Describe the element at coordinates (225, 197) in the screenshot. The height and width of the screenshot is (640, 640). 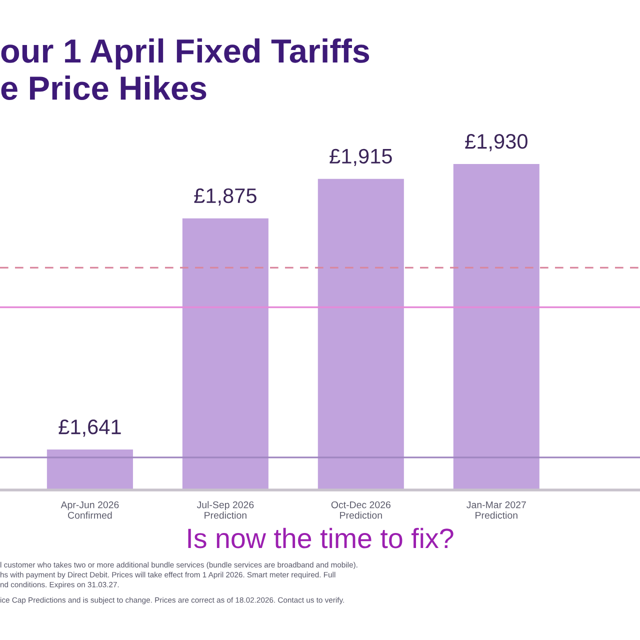
I see `data-label: £1,875` at that location.